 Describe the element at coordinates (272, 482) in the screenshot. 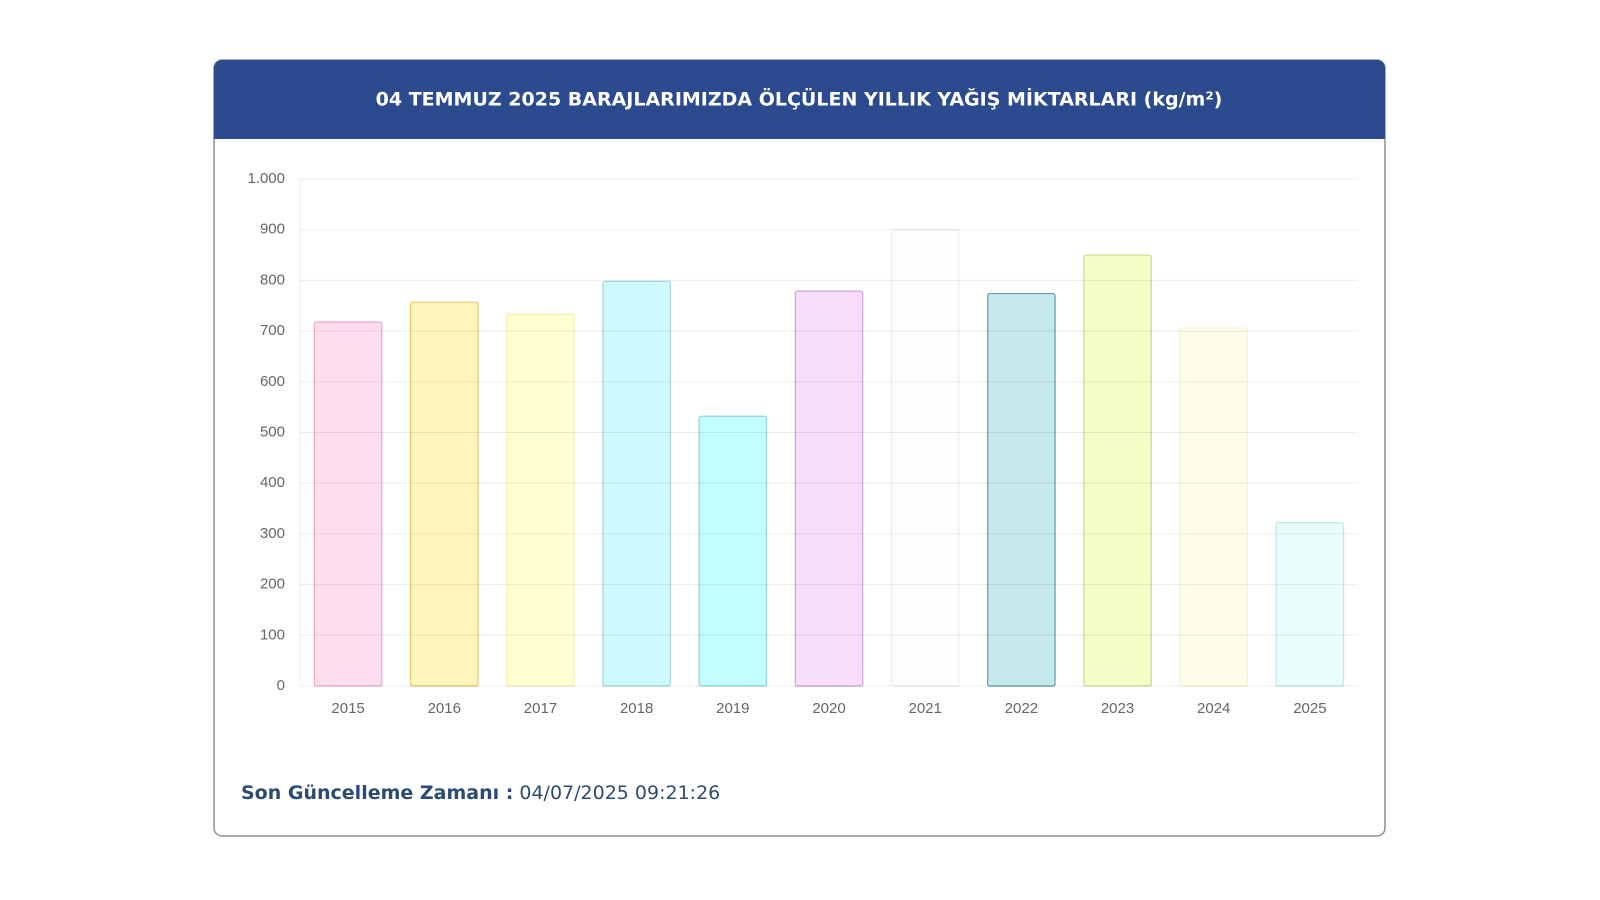

I see `y-tick-label: 400` at that location.